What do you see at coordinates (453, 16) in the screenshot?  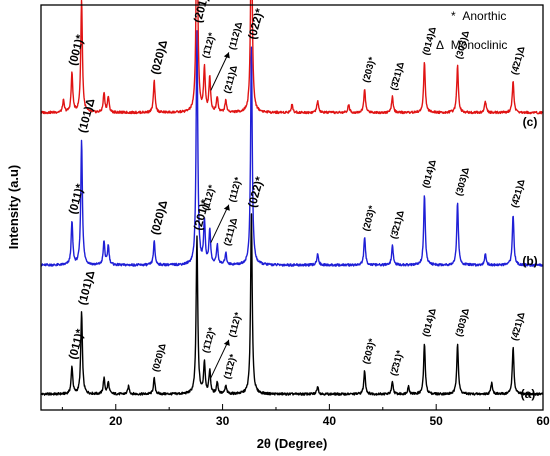 I see `legend-symbol-anorthic: *` at bounding box center [453, 16].